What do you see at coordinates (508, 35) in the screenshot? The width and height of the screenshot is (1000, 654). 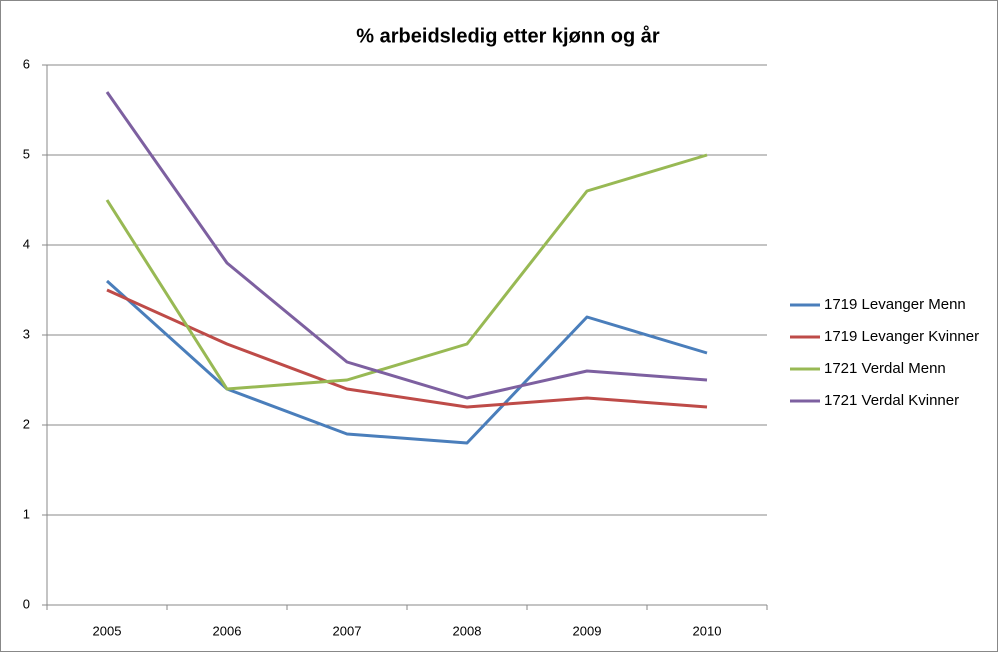 I see `chart-title: % arbeidsledig etter kjønn og år` at bounding box center [508, 35].